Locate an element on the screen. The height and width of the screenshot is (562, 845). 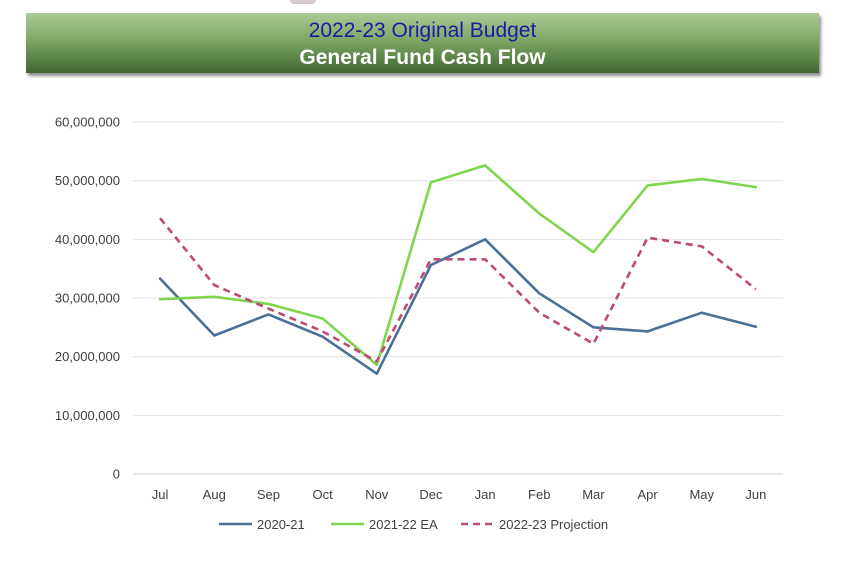
legend: 2020-21 2021-22 EA 2022-23 Projection is located at coordinates (413, 524).